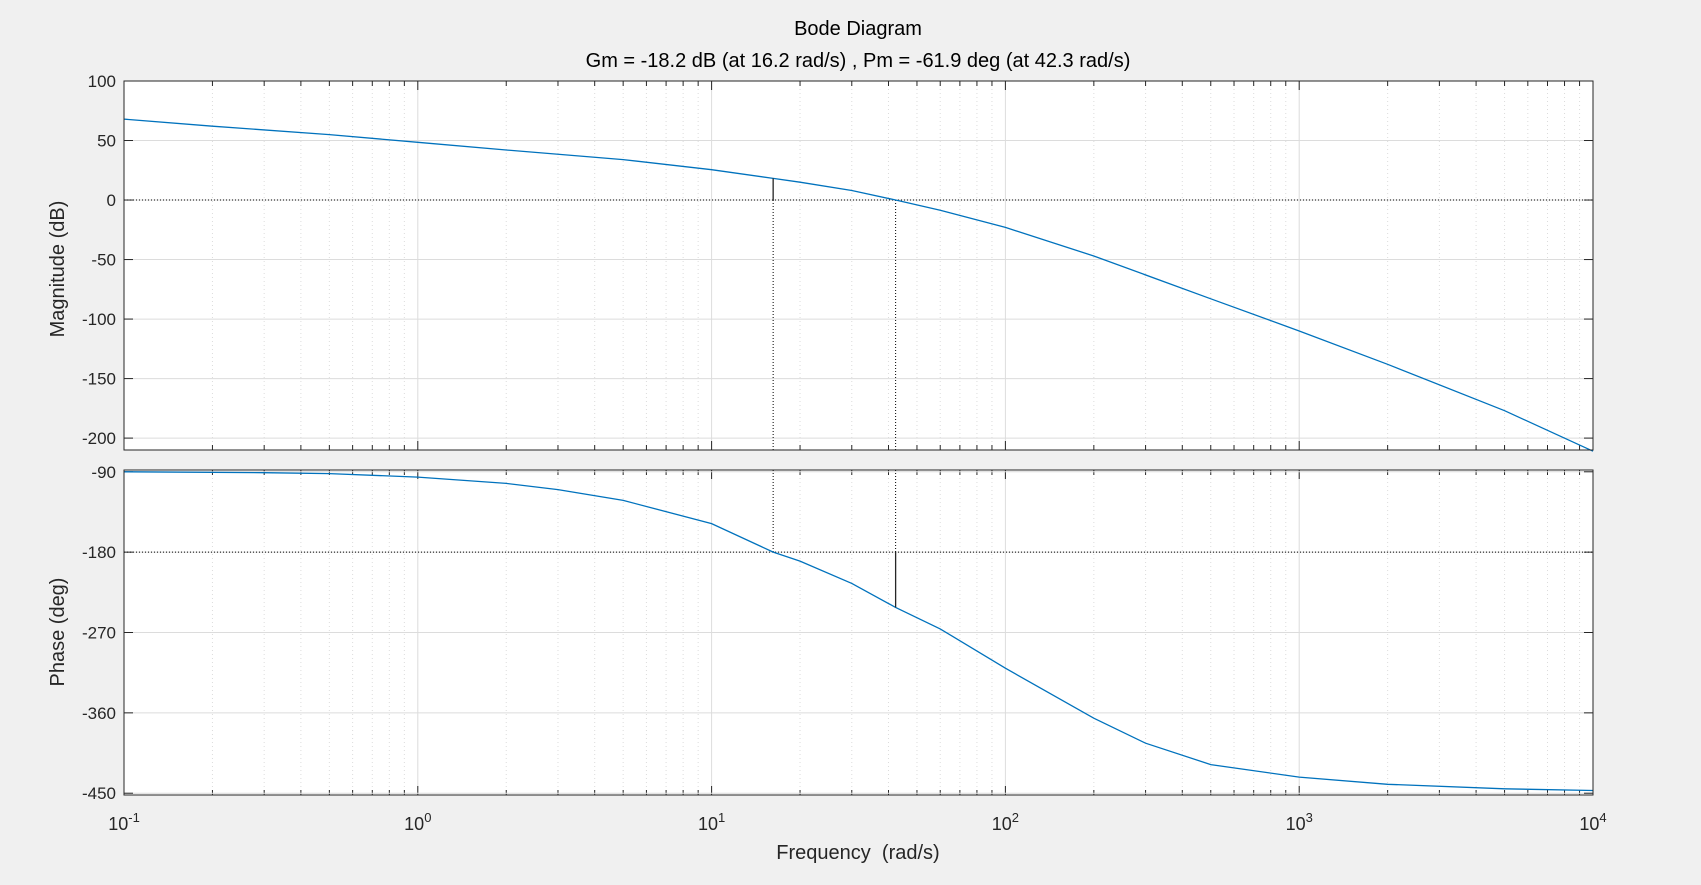  I want to click on x-tick-label: 10⁰, so click(417, 822).